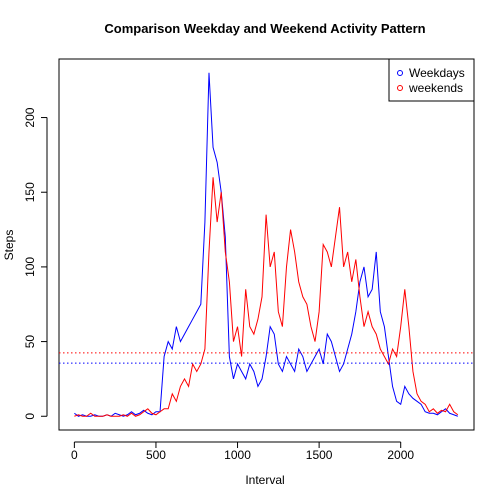 This screenshot has width=504, height=504. I want to click on legend-label: Weekdays, so click(437, 73).